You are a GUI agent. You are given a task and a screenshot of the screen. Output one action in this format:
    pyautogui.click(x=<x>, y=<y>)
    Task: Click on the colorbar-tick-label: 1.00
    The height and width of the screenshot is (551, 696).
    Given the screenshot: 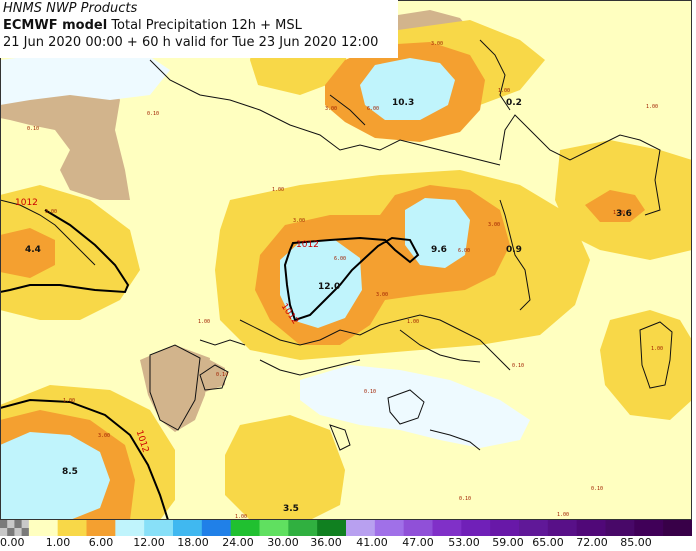 What is the action you would take?
    pyautogui.click(x=58, y=542)
    